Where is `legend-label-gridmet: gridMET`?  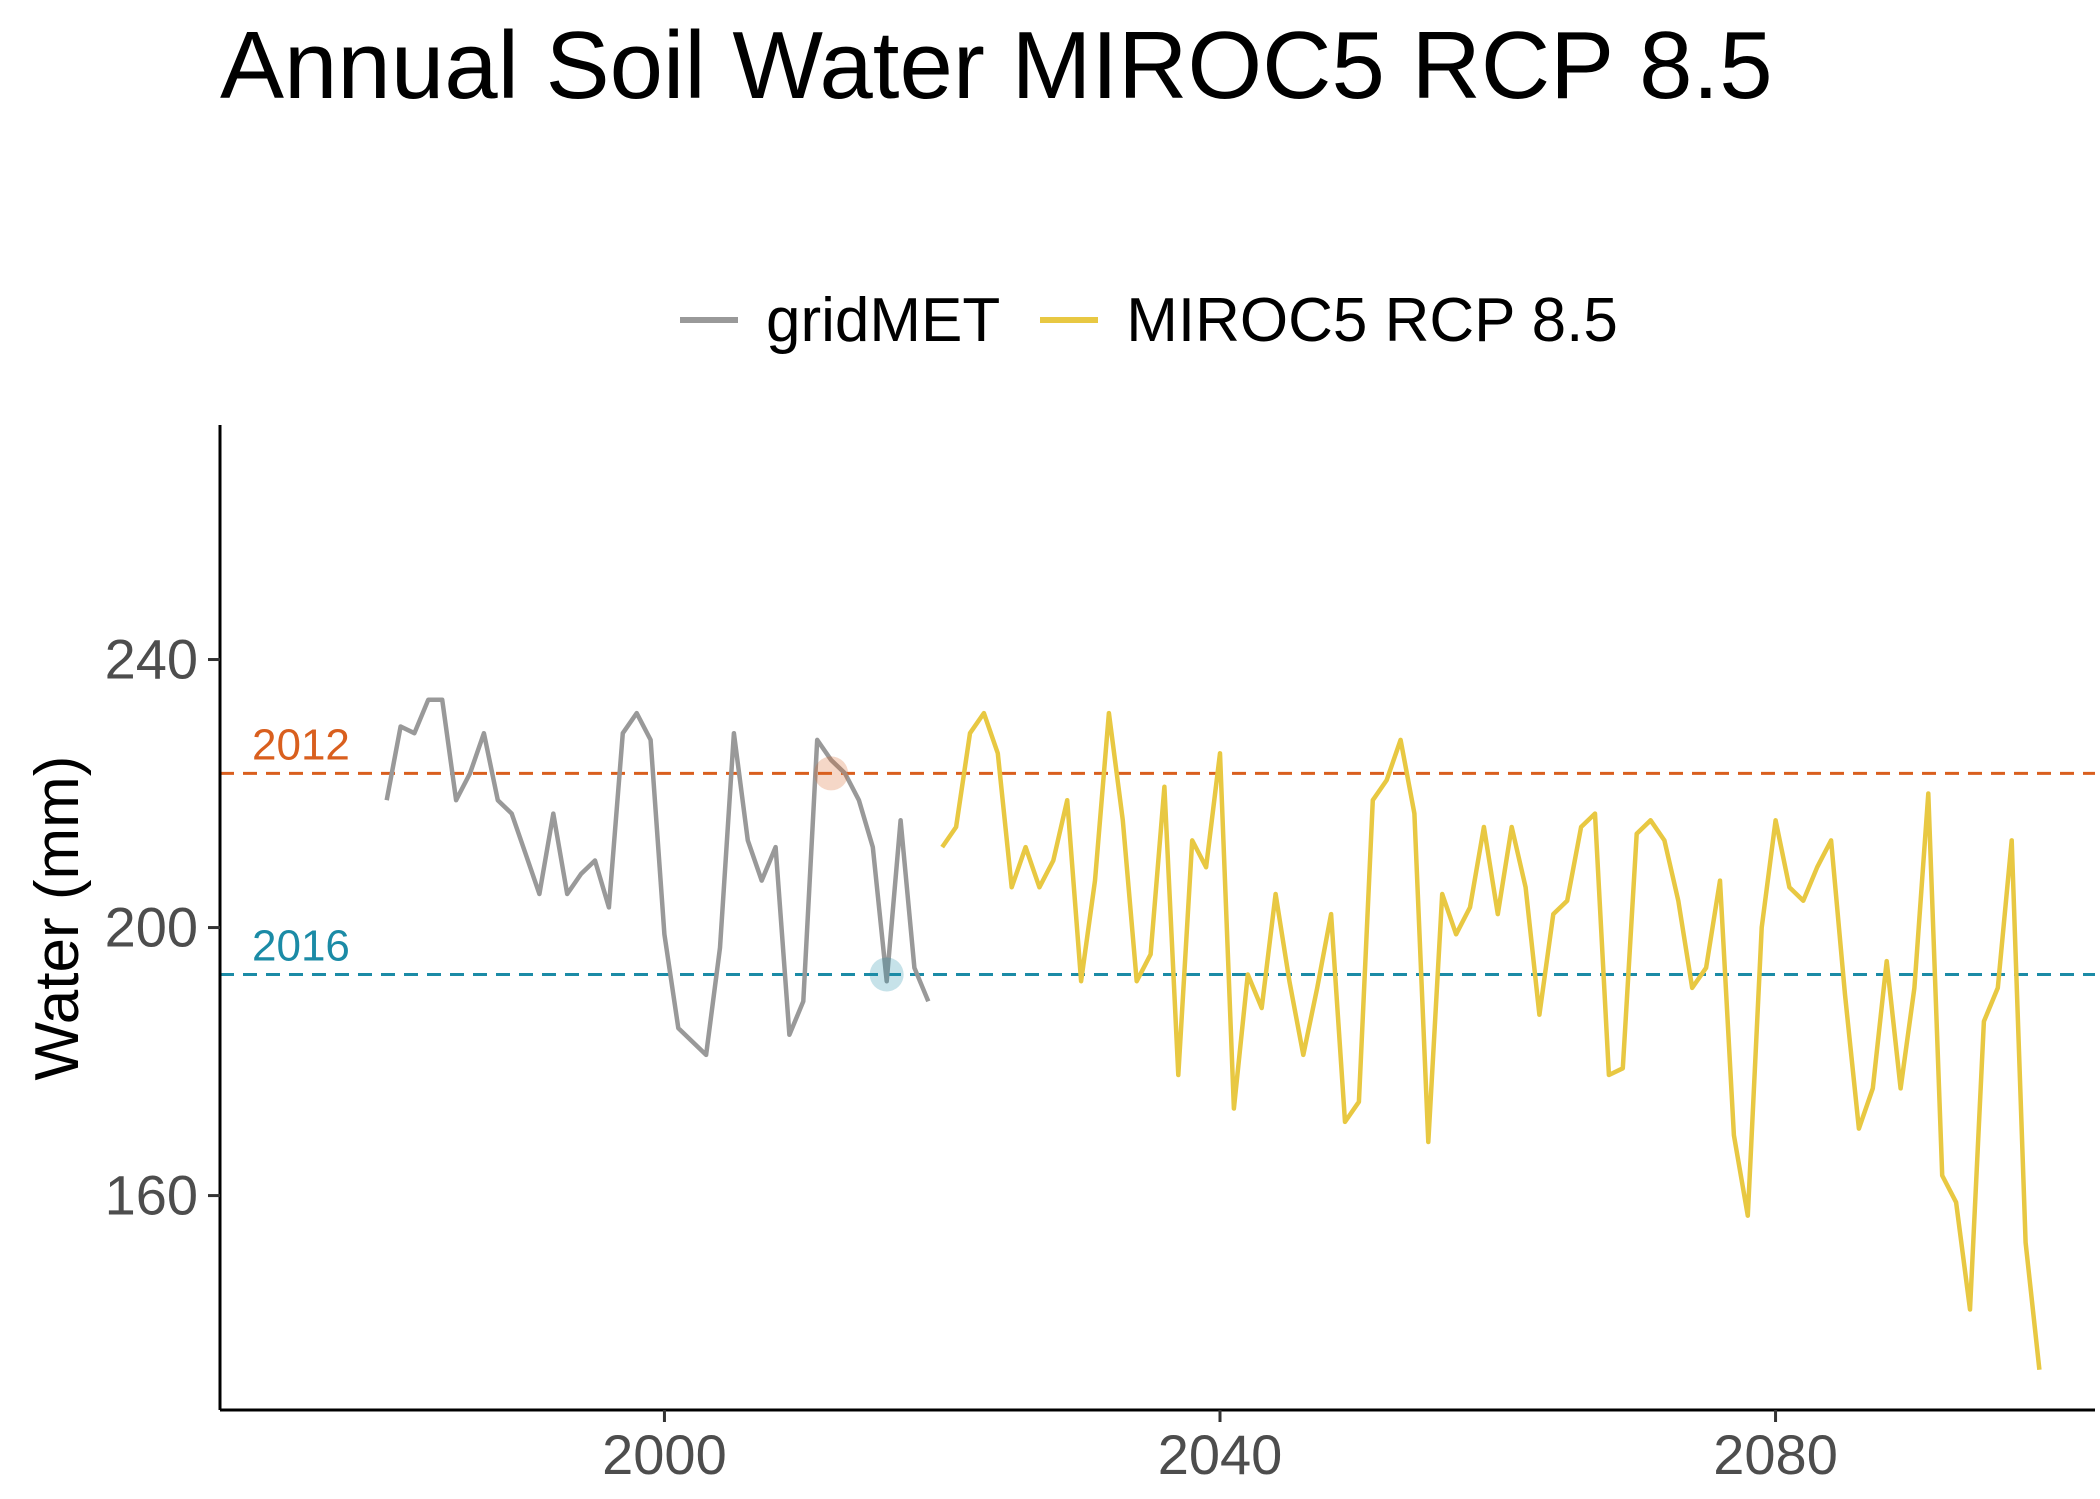 legend-label-gridmet: gridMET is located at coordinates (883, 320).